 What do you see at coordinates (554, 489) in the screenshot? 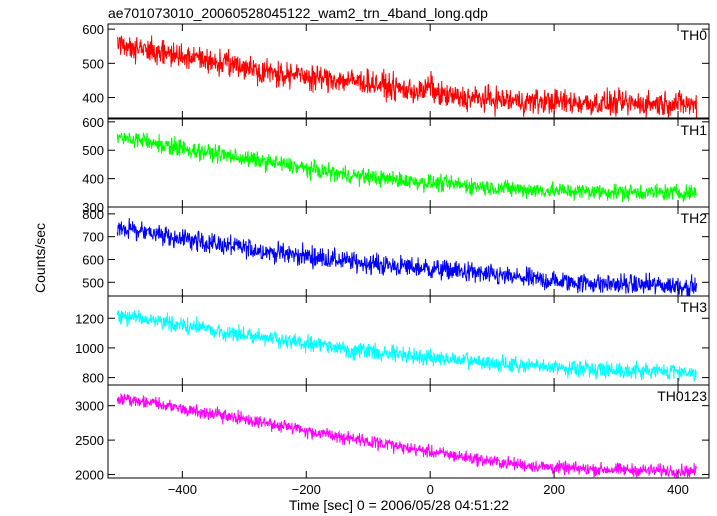
I see `x-tick-label: 200` at bounding box center [554, 489].